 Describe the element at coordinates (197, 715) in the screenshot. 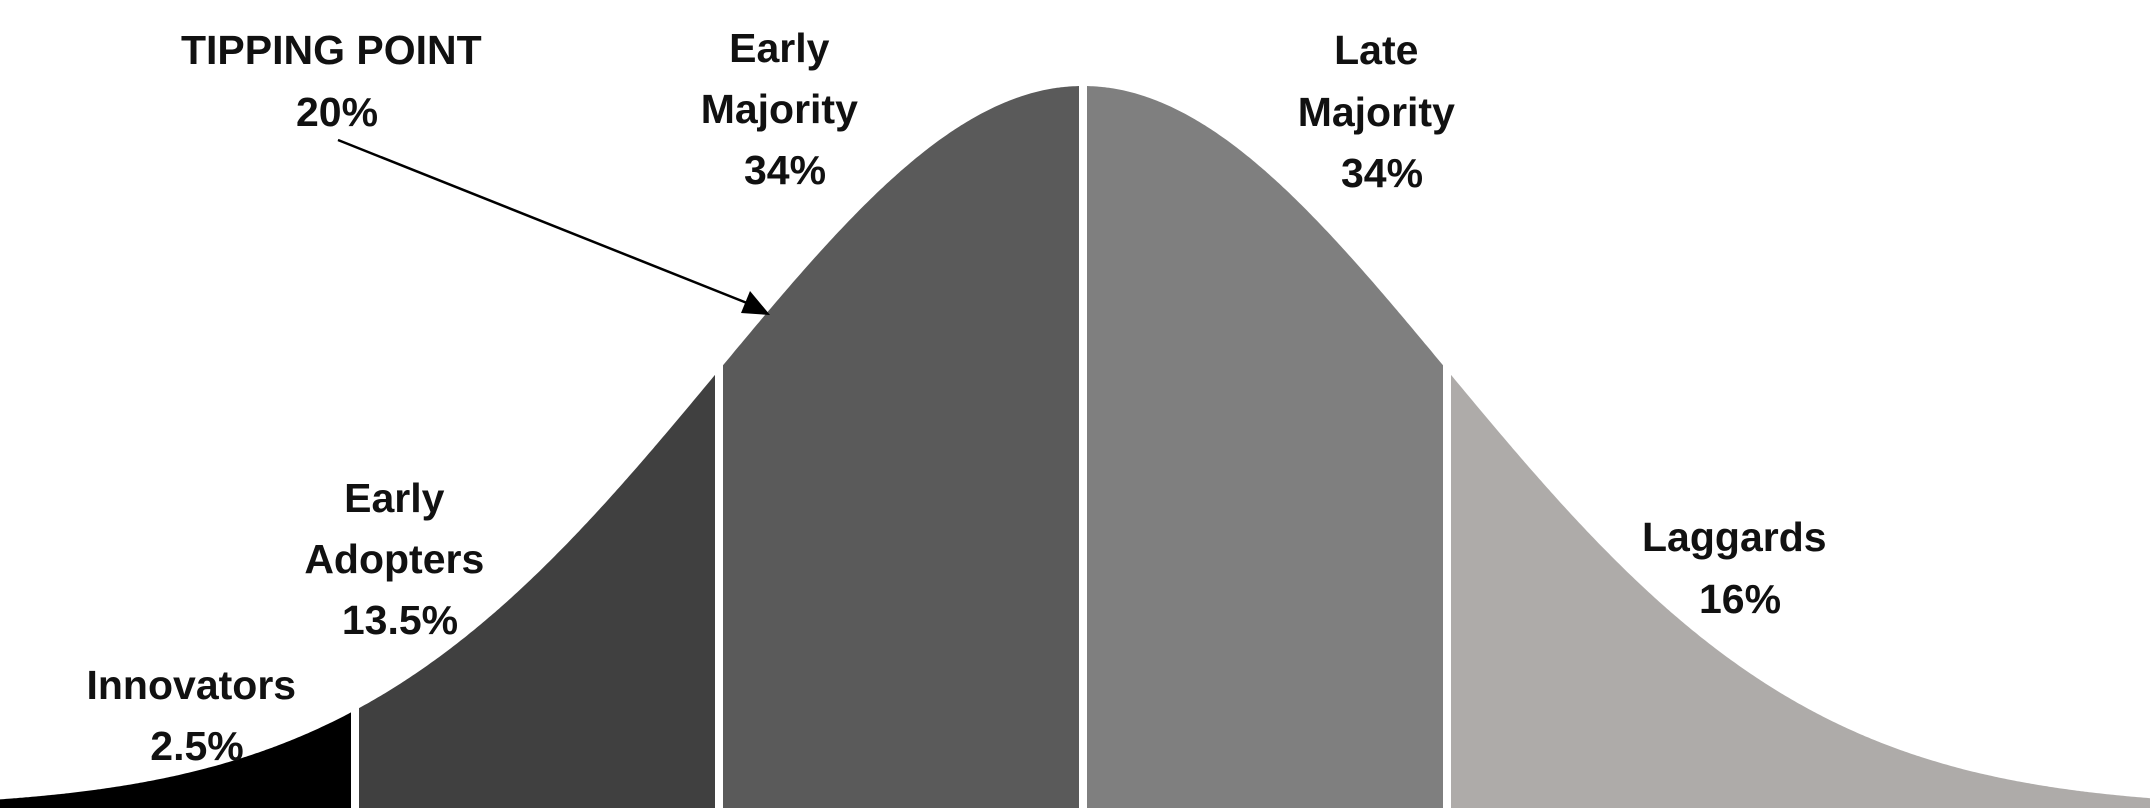

I see `innovators-label: Innovators 2.5%` at that location.